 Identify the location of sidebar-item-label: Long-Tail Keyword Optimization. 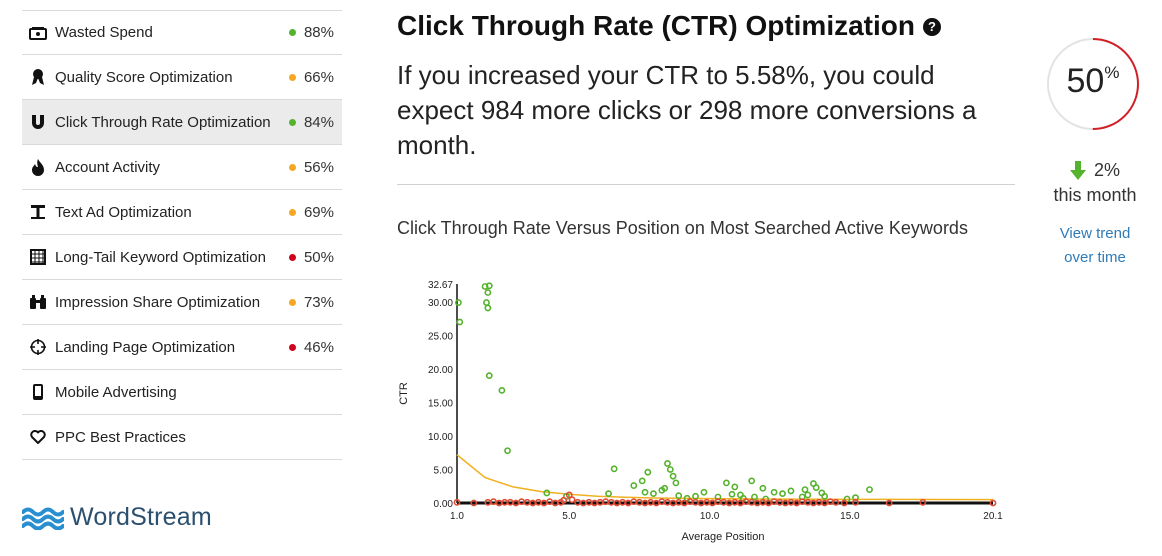
(160, 257).